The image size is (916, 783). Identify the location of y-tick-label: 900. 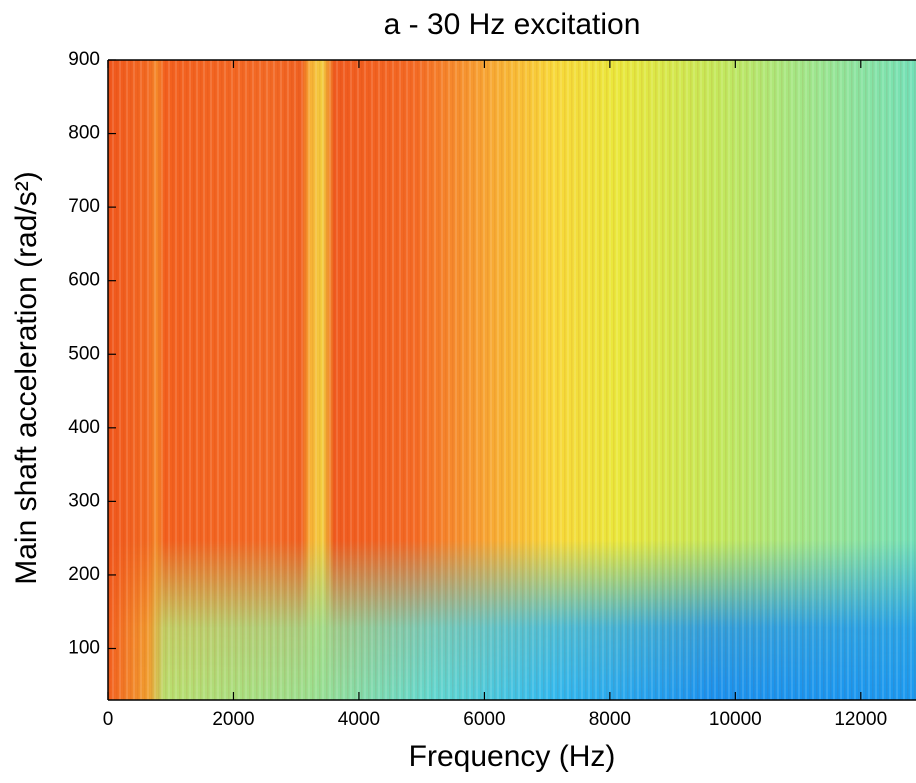
(84, 59).